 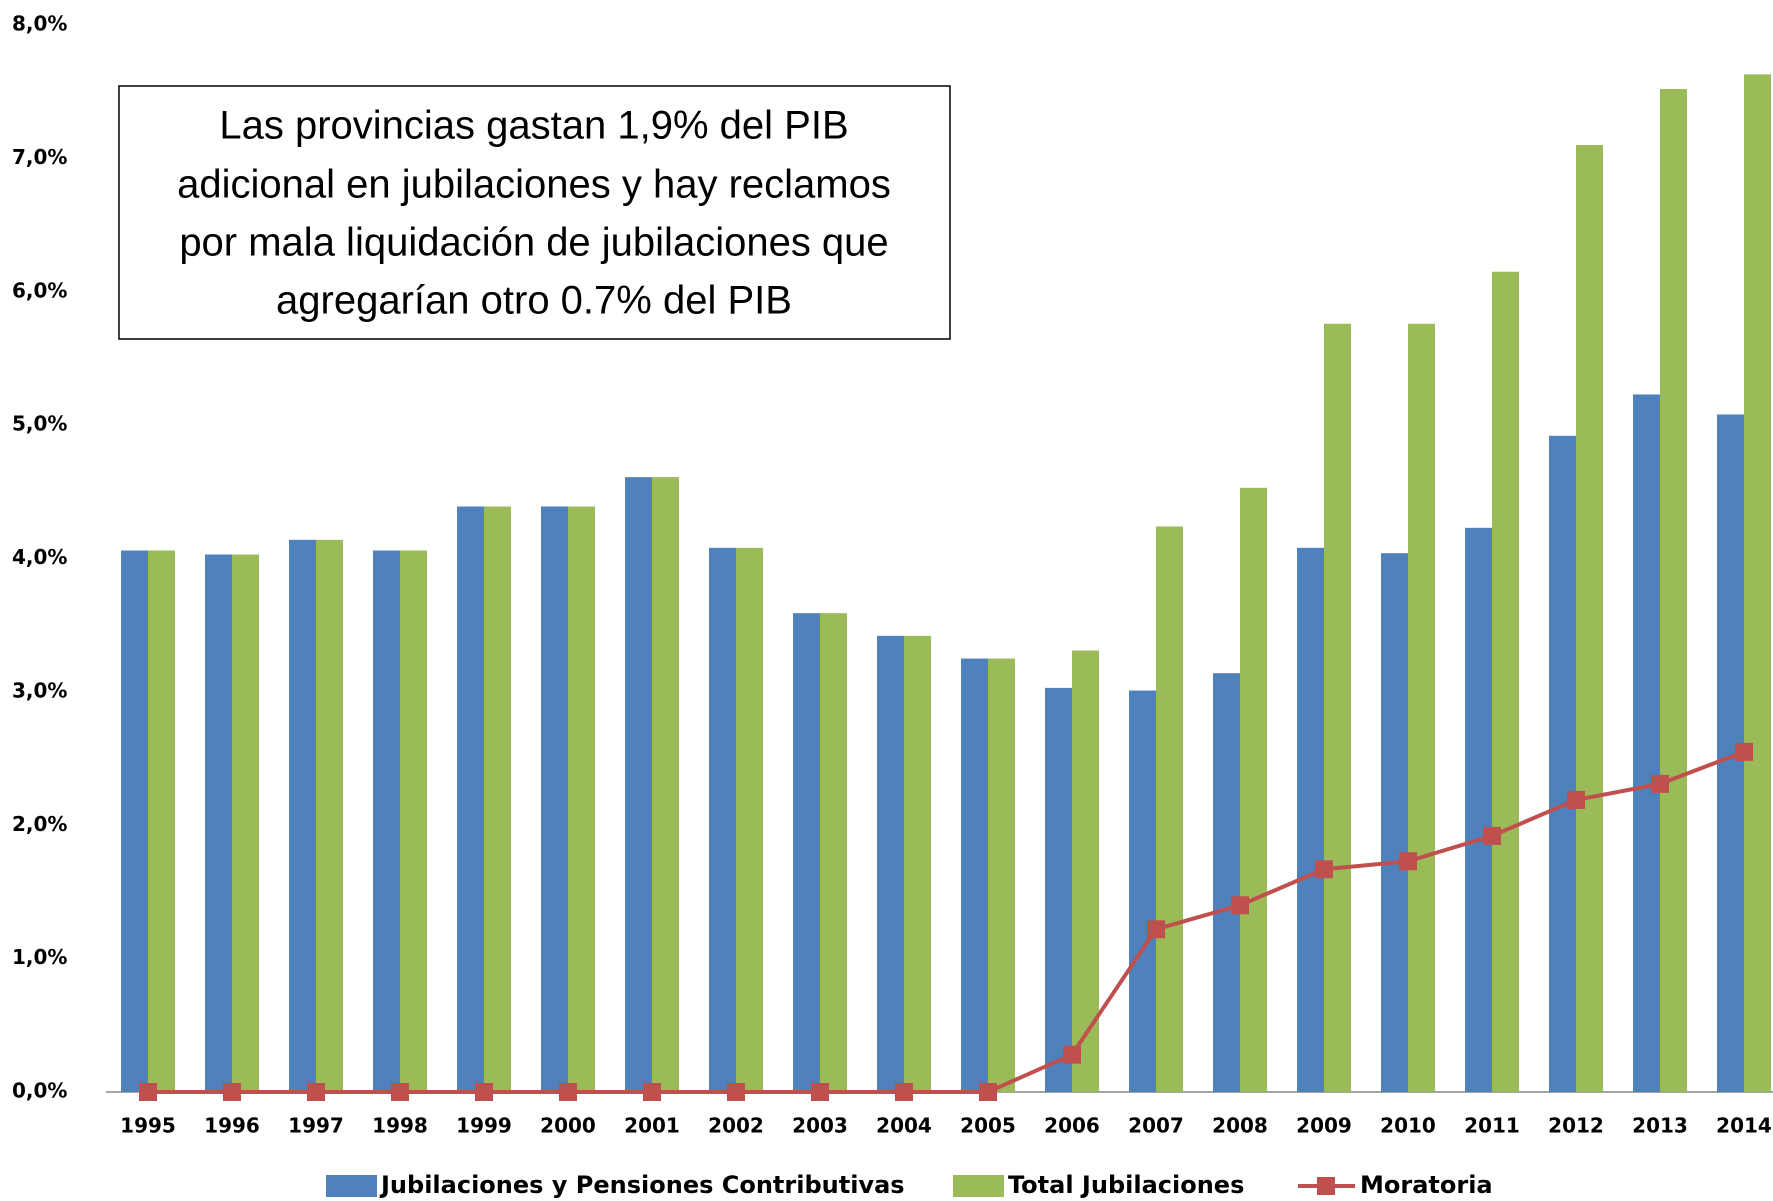 What do you see at coordinates (1426, 1185) in the screenshot?
I see `legend-label: Moratoria` at bounding box center [1426, 1185].